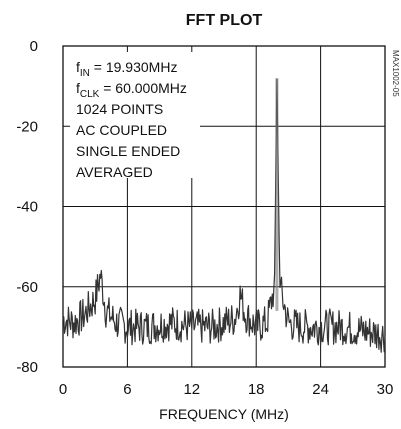  I want to click on annotation-background, so click(135, 115).